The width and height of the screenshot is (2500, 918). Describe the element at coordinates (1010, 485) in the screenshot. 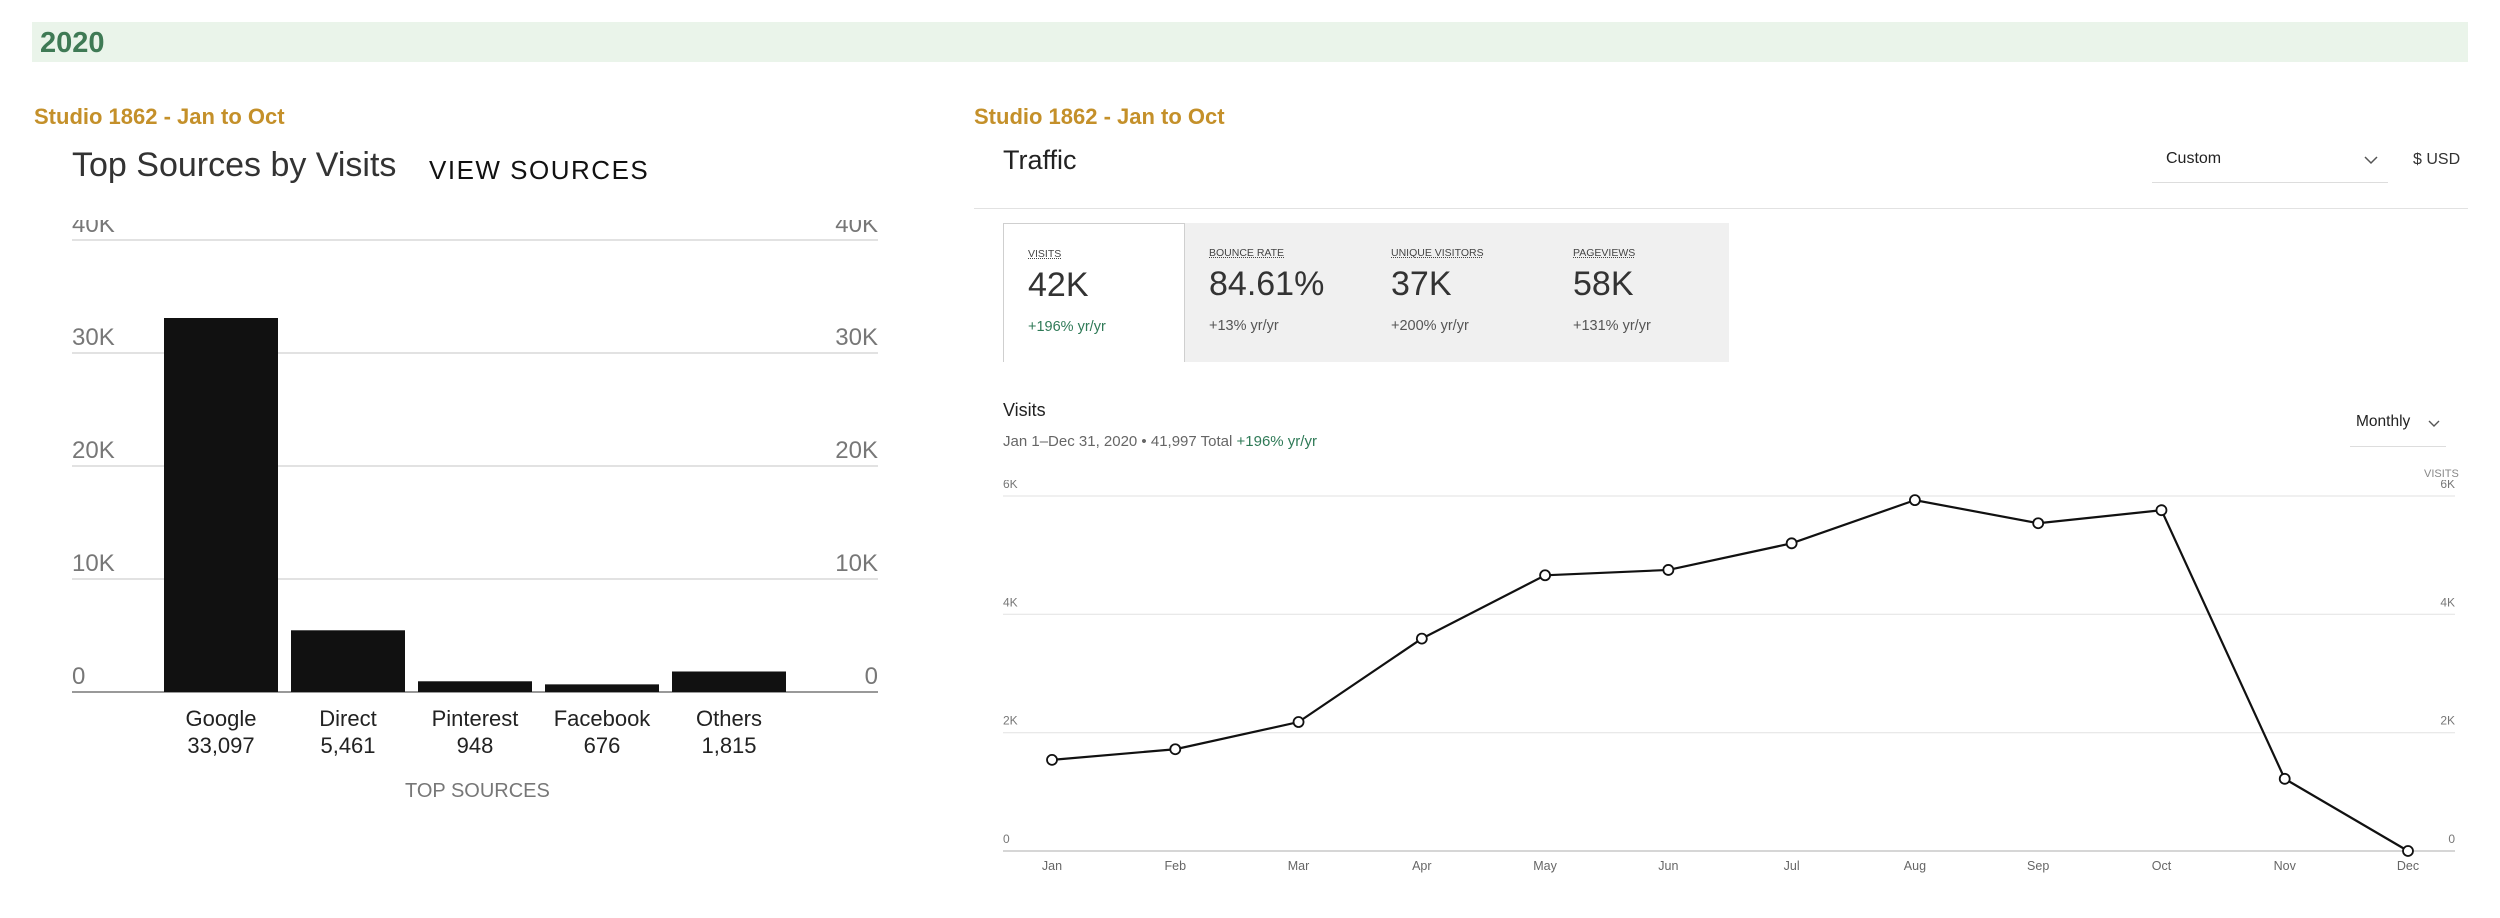

I see `line-chart-y-tick-left: 6K` at that location.